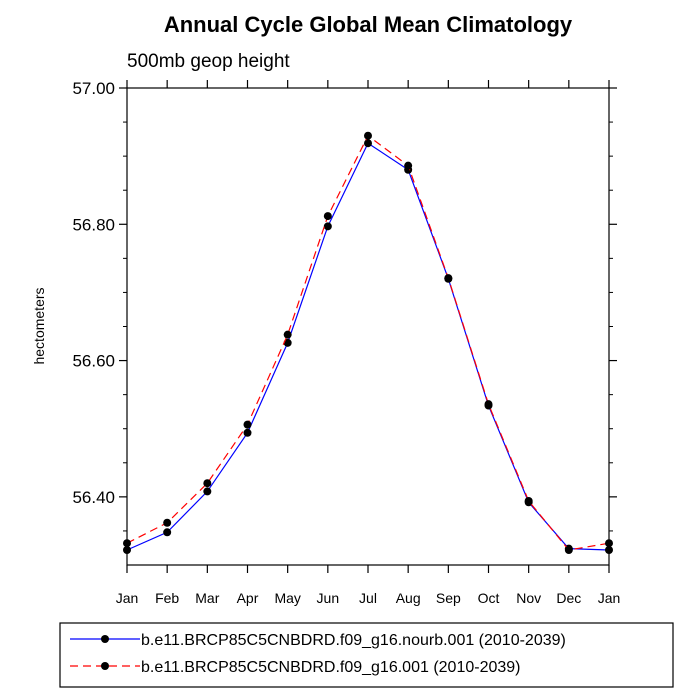  Describe the element at coordinates (208, 61) in the screenshot. I see `chart-subtitle: 500mb geop height` at that location.